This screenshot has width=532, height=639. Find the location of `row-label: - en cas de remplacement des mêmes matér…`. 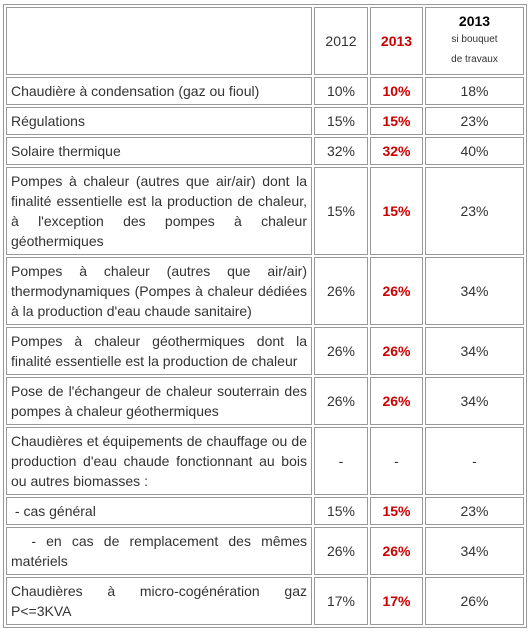

row-label: - en cas de remplacement des mêmes matér… is located at coordinates (159, 551).